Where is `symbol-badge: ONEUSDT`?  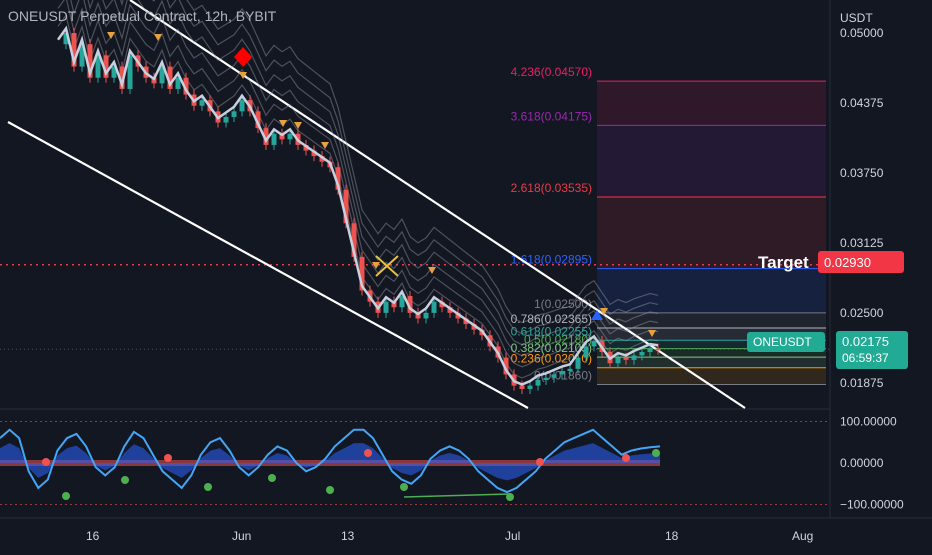 symbol-badge: ONEUSDT is located at coordinates (786, 342).